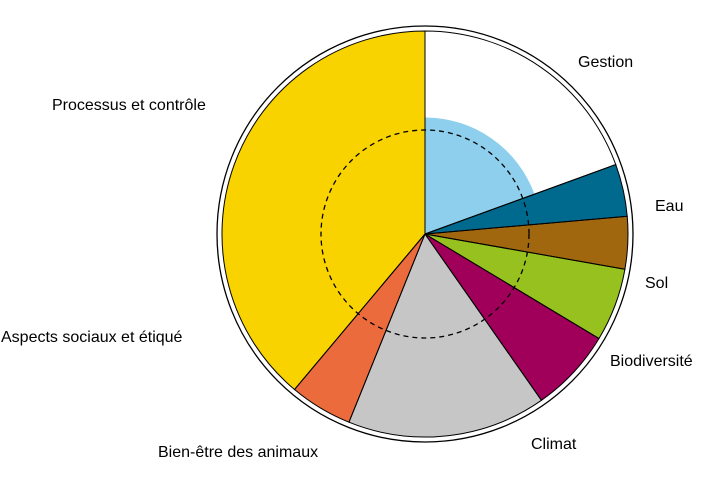  I want to click on slice-eau, so click(526, 199).